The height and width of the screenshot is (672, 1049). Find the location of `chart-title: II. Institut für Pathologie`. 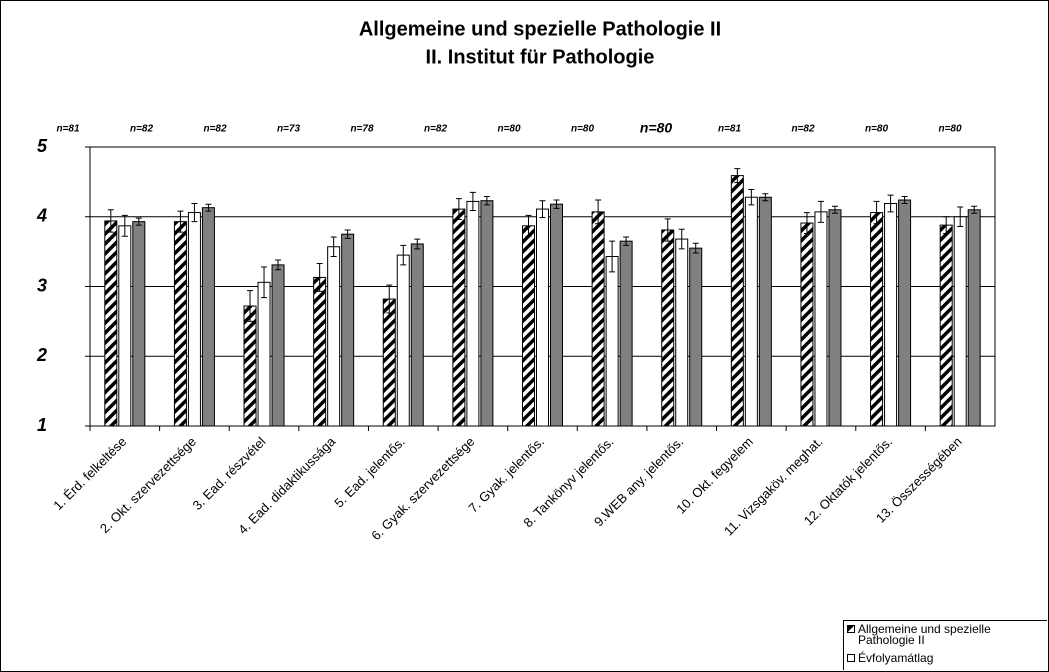

chart-title: II. Institut für Pathologie is located at coordinates (540, 57).